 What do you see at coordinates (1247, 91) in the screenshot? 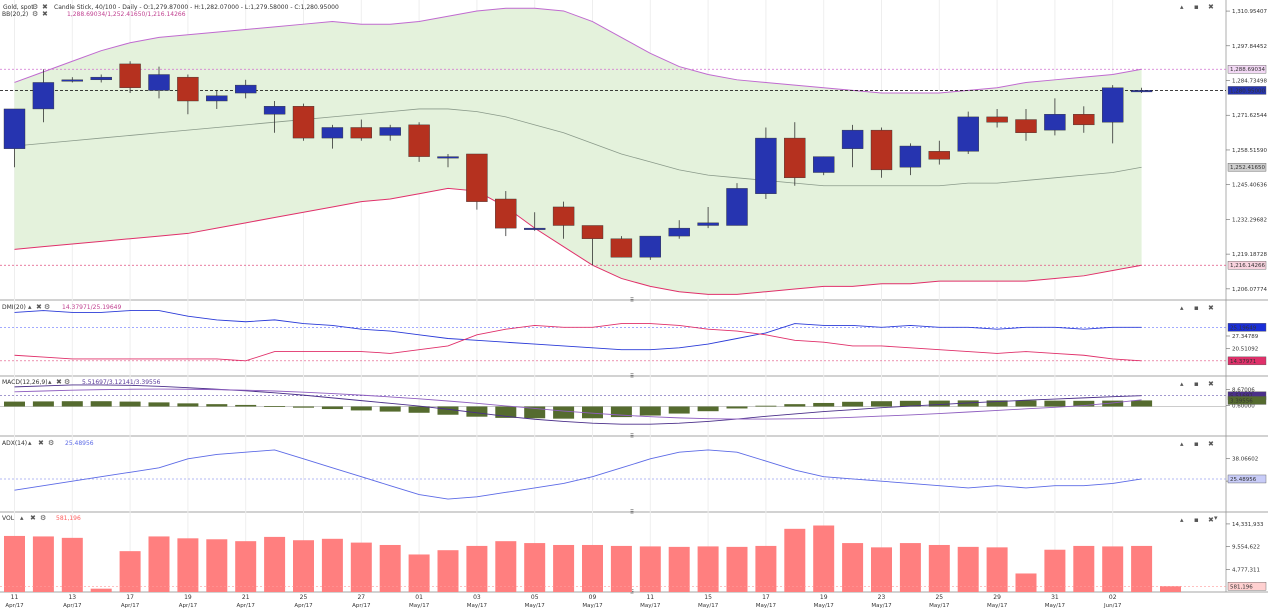
I see `last-price-tag: 1,280.95000` at bounding box center [1247, 91].